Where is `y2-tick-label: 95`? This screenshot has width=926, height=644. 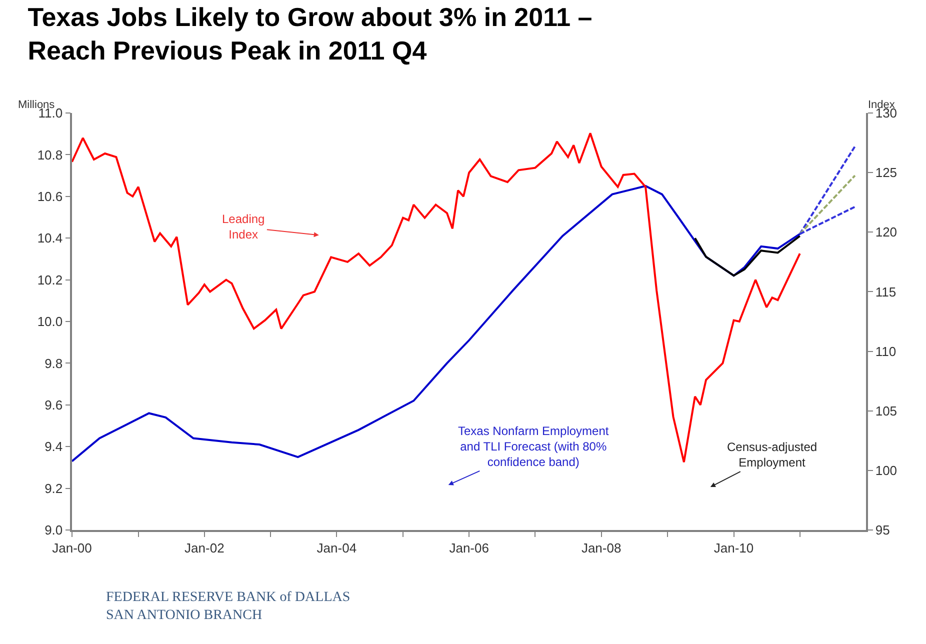 y2-tick-label: 95 is located at coordinates (882, 530).